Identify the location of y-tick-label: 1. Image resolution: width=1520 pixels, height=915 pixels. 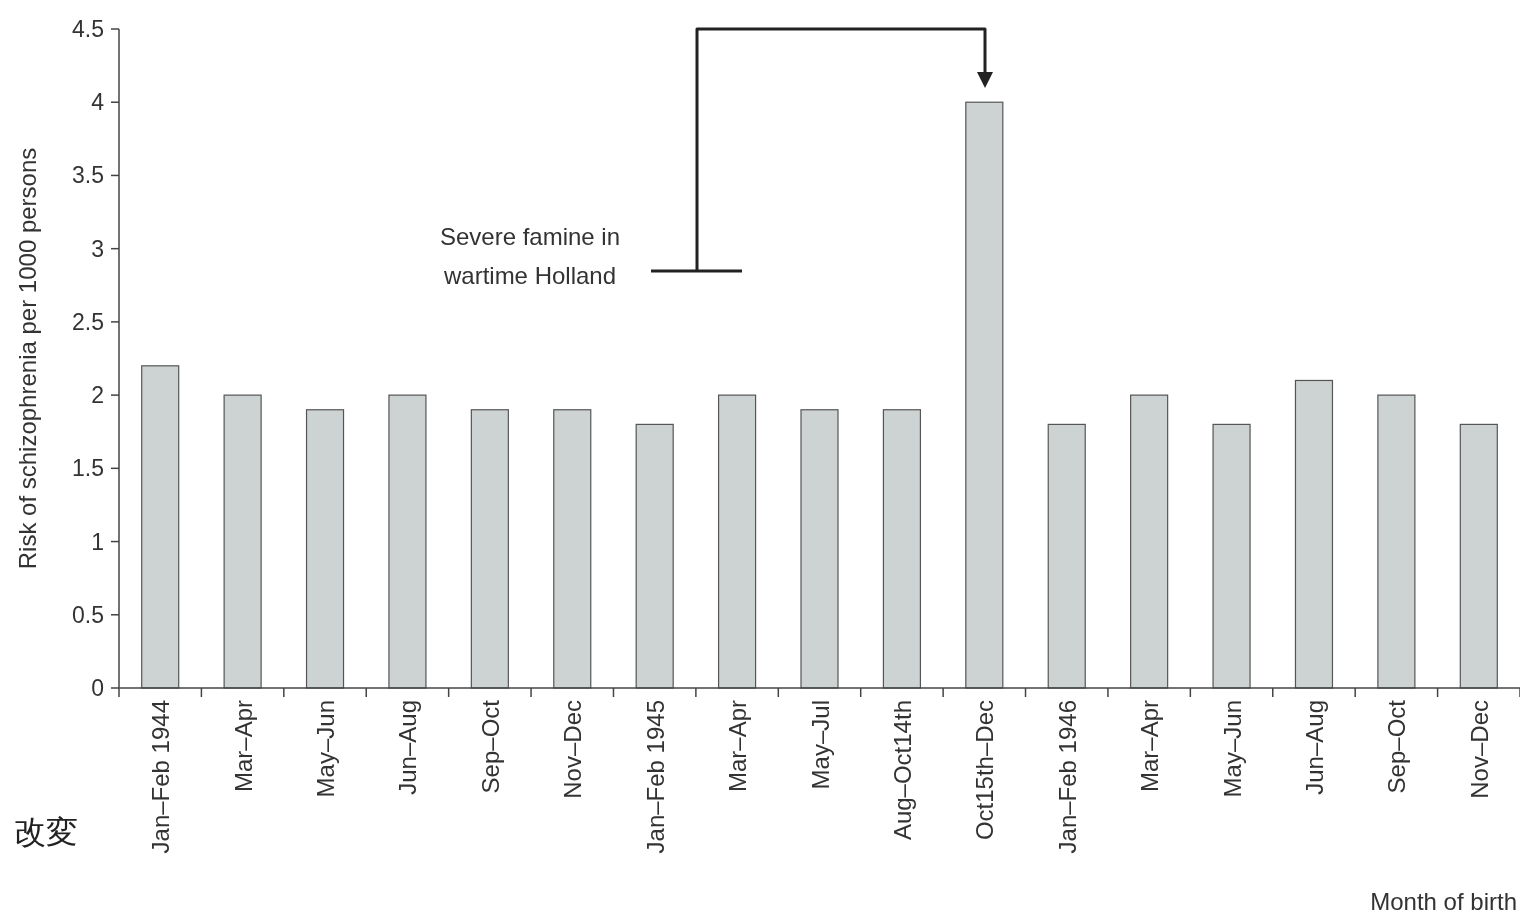
(97, 541).